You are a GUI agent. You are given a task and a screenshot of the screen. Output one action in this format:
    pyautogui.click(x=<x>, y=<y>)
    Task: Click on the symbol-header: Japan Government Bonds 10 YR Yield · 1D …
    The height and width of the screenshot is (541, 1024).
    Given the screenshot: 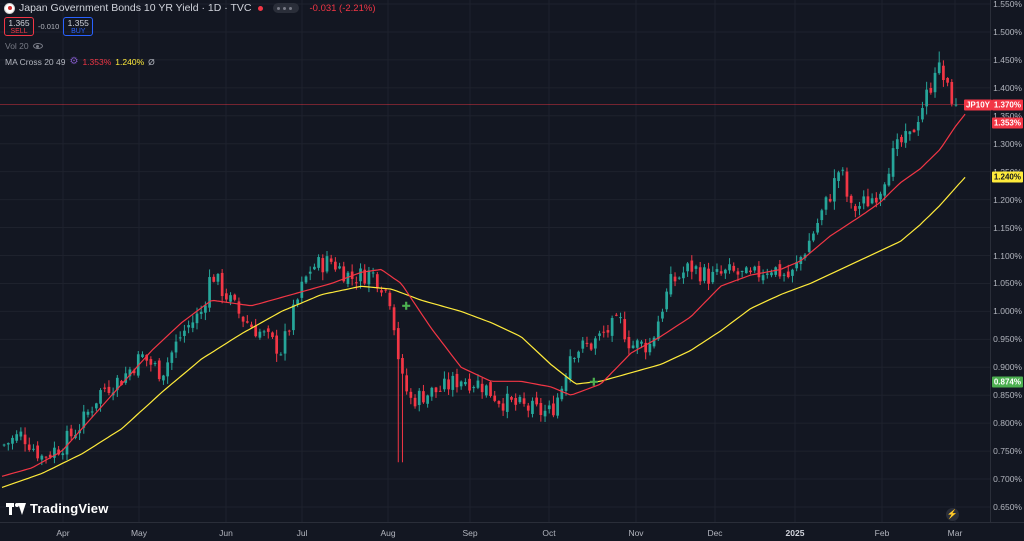 What is the action you would take?
    pyautogui.click(x=190, y=8)
    